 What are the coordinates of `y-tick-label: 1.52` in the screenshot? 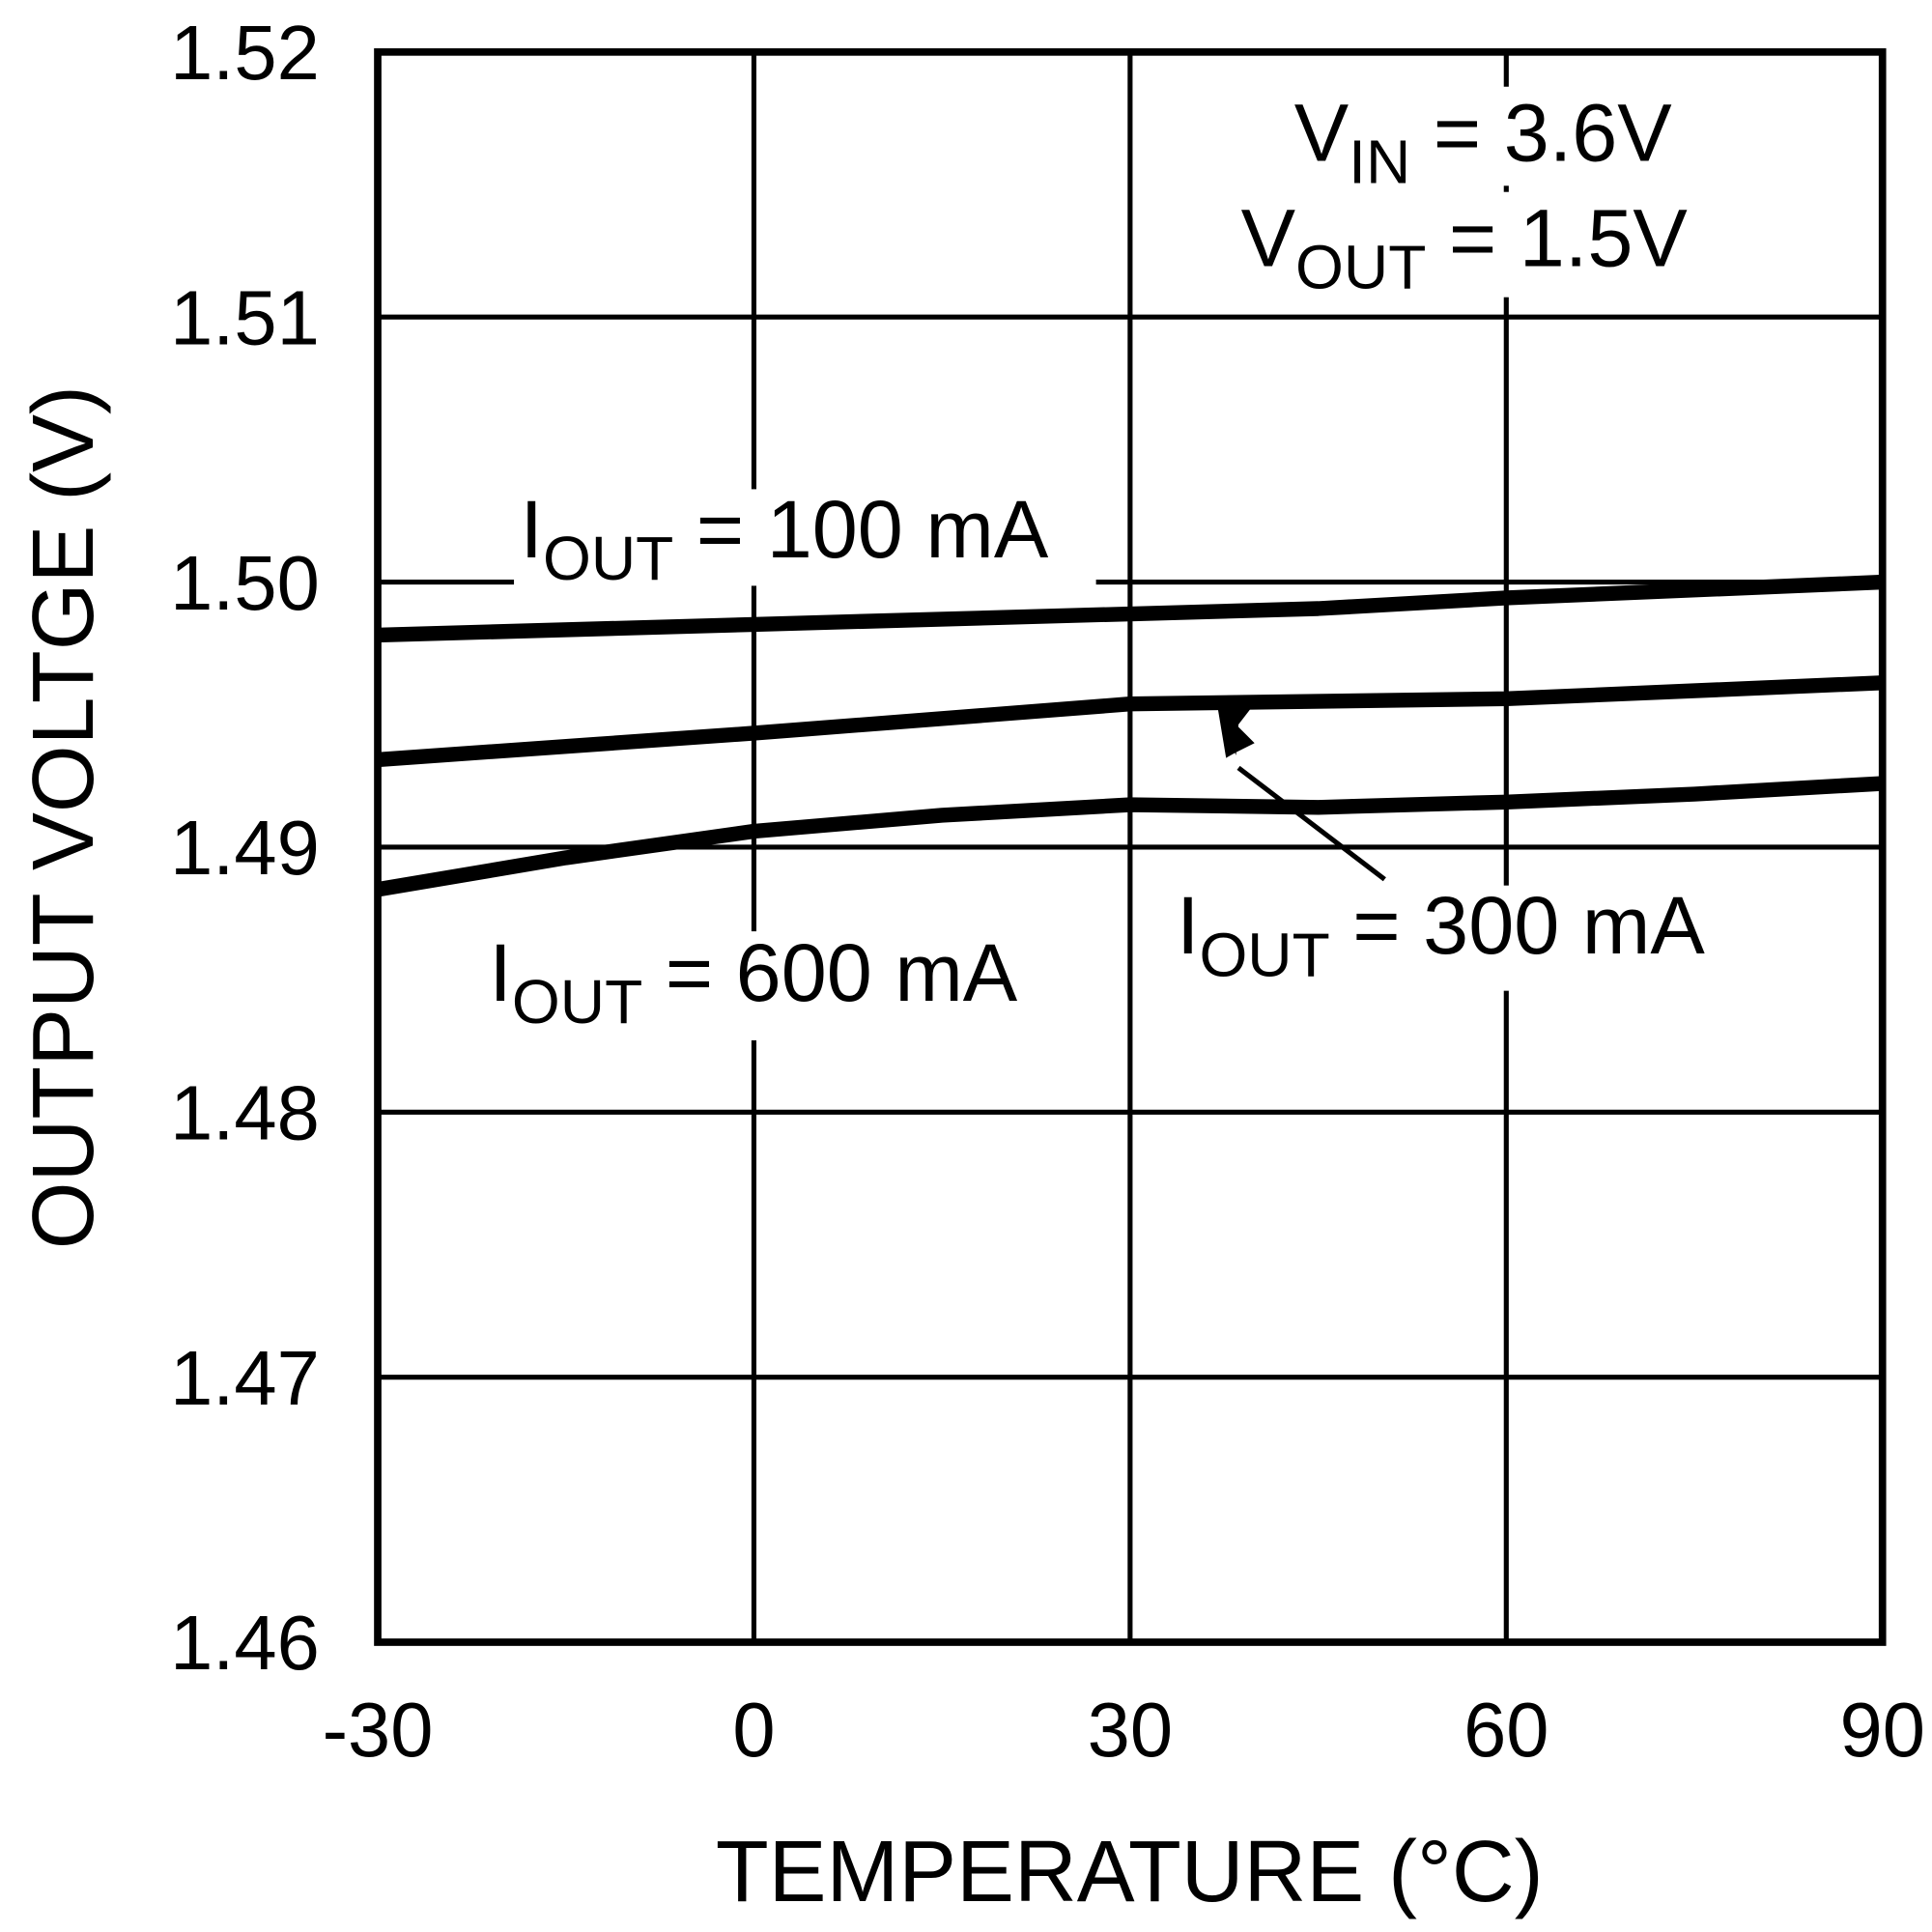 It's located at (245, 53).